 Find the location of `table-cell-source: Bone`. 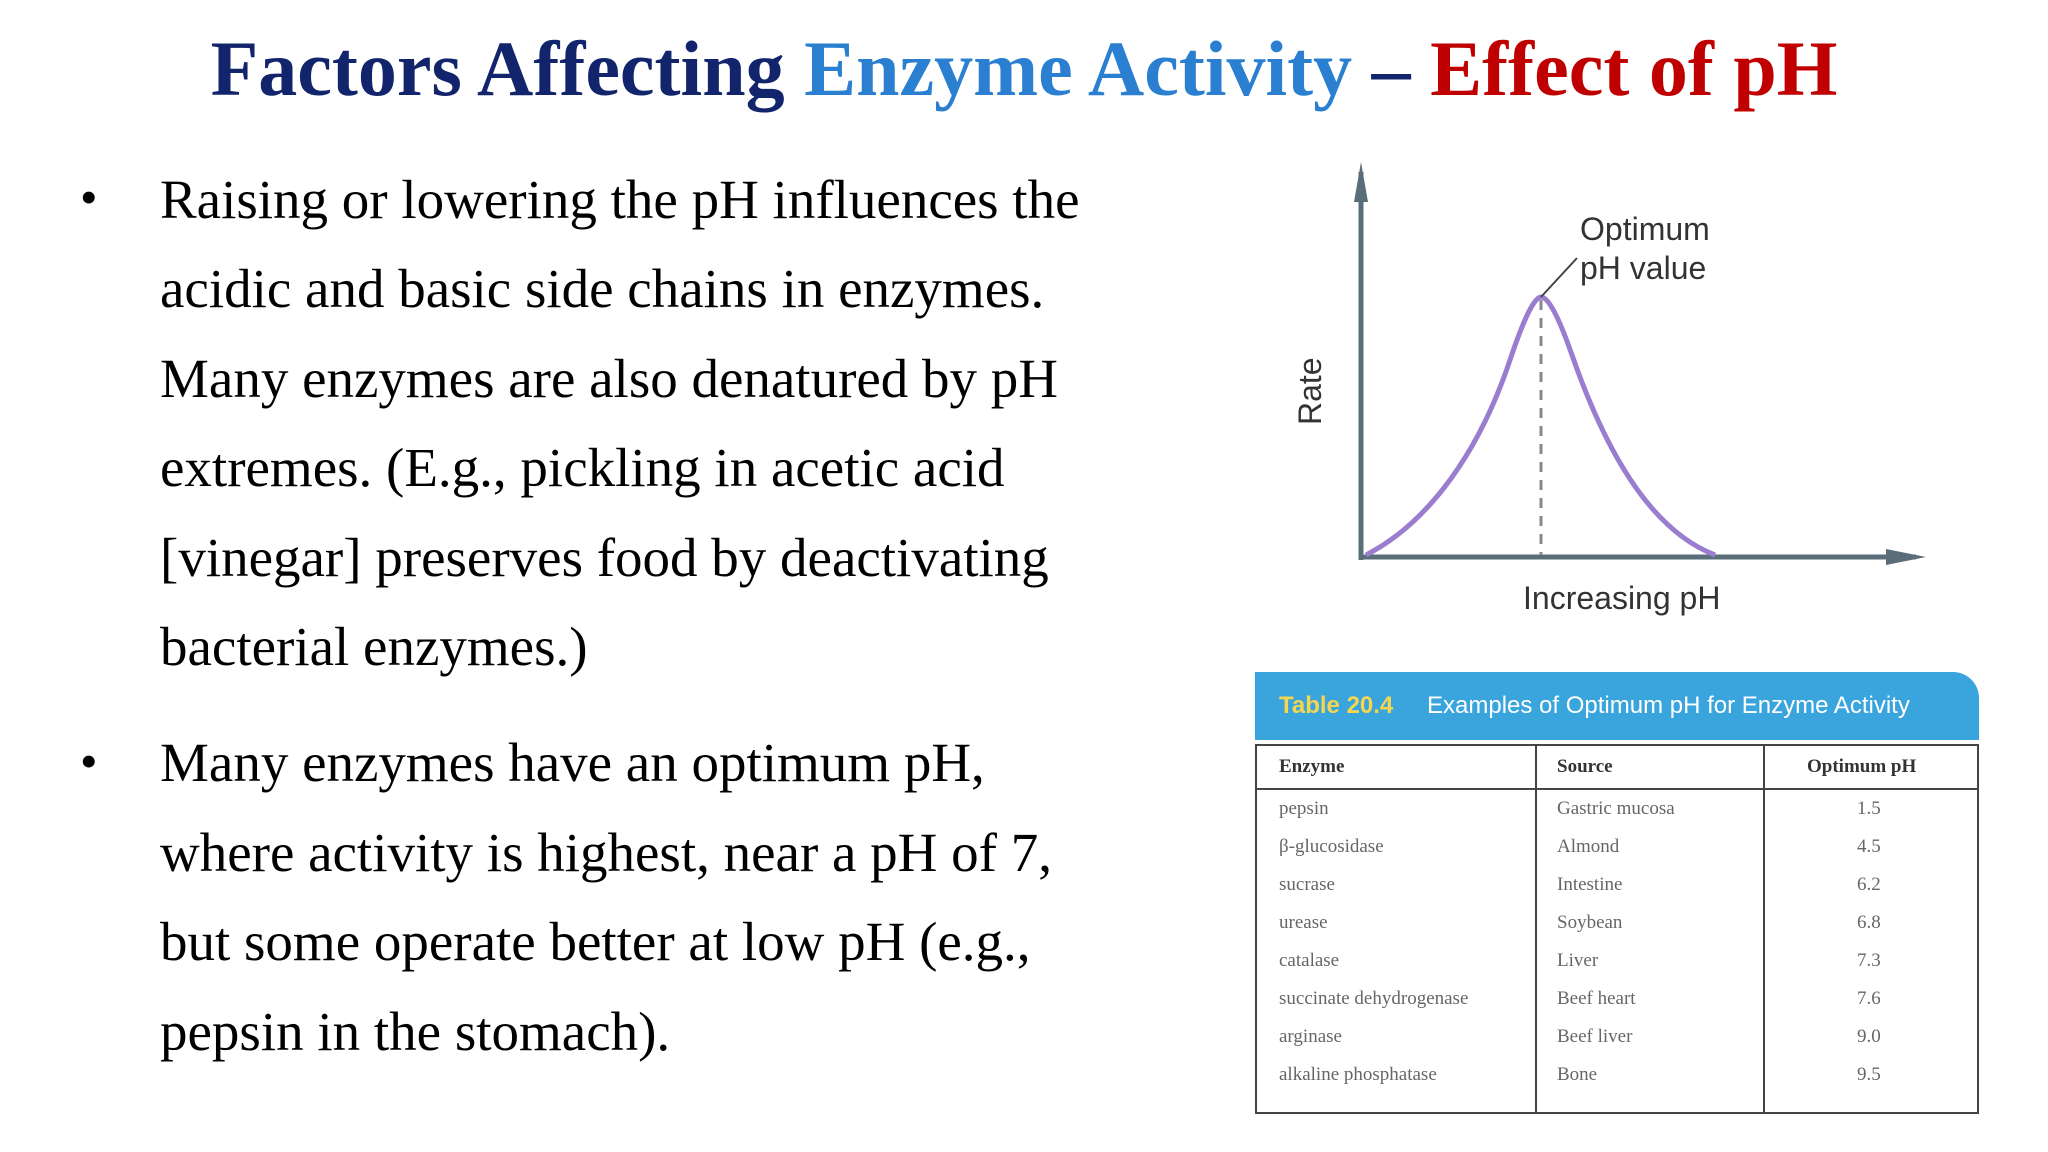

table-cell-source: Bone is located at coordinates (1577, 1074).